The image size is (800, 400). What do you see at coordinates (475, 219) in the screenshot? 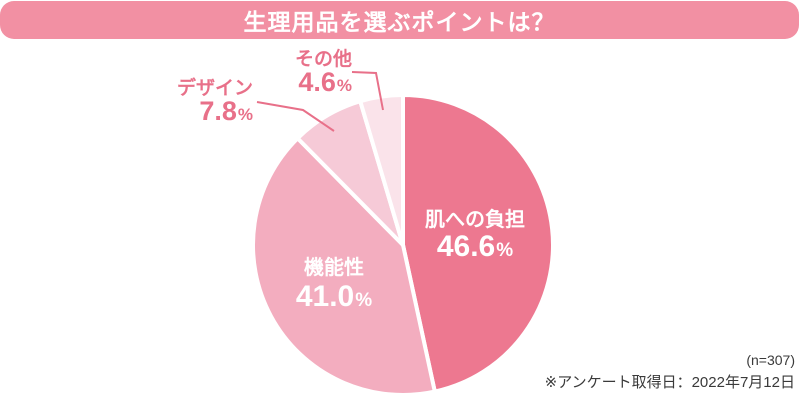
I see `slice-label-1: 肌への負担` at bounding box center [475, 219].